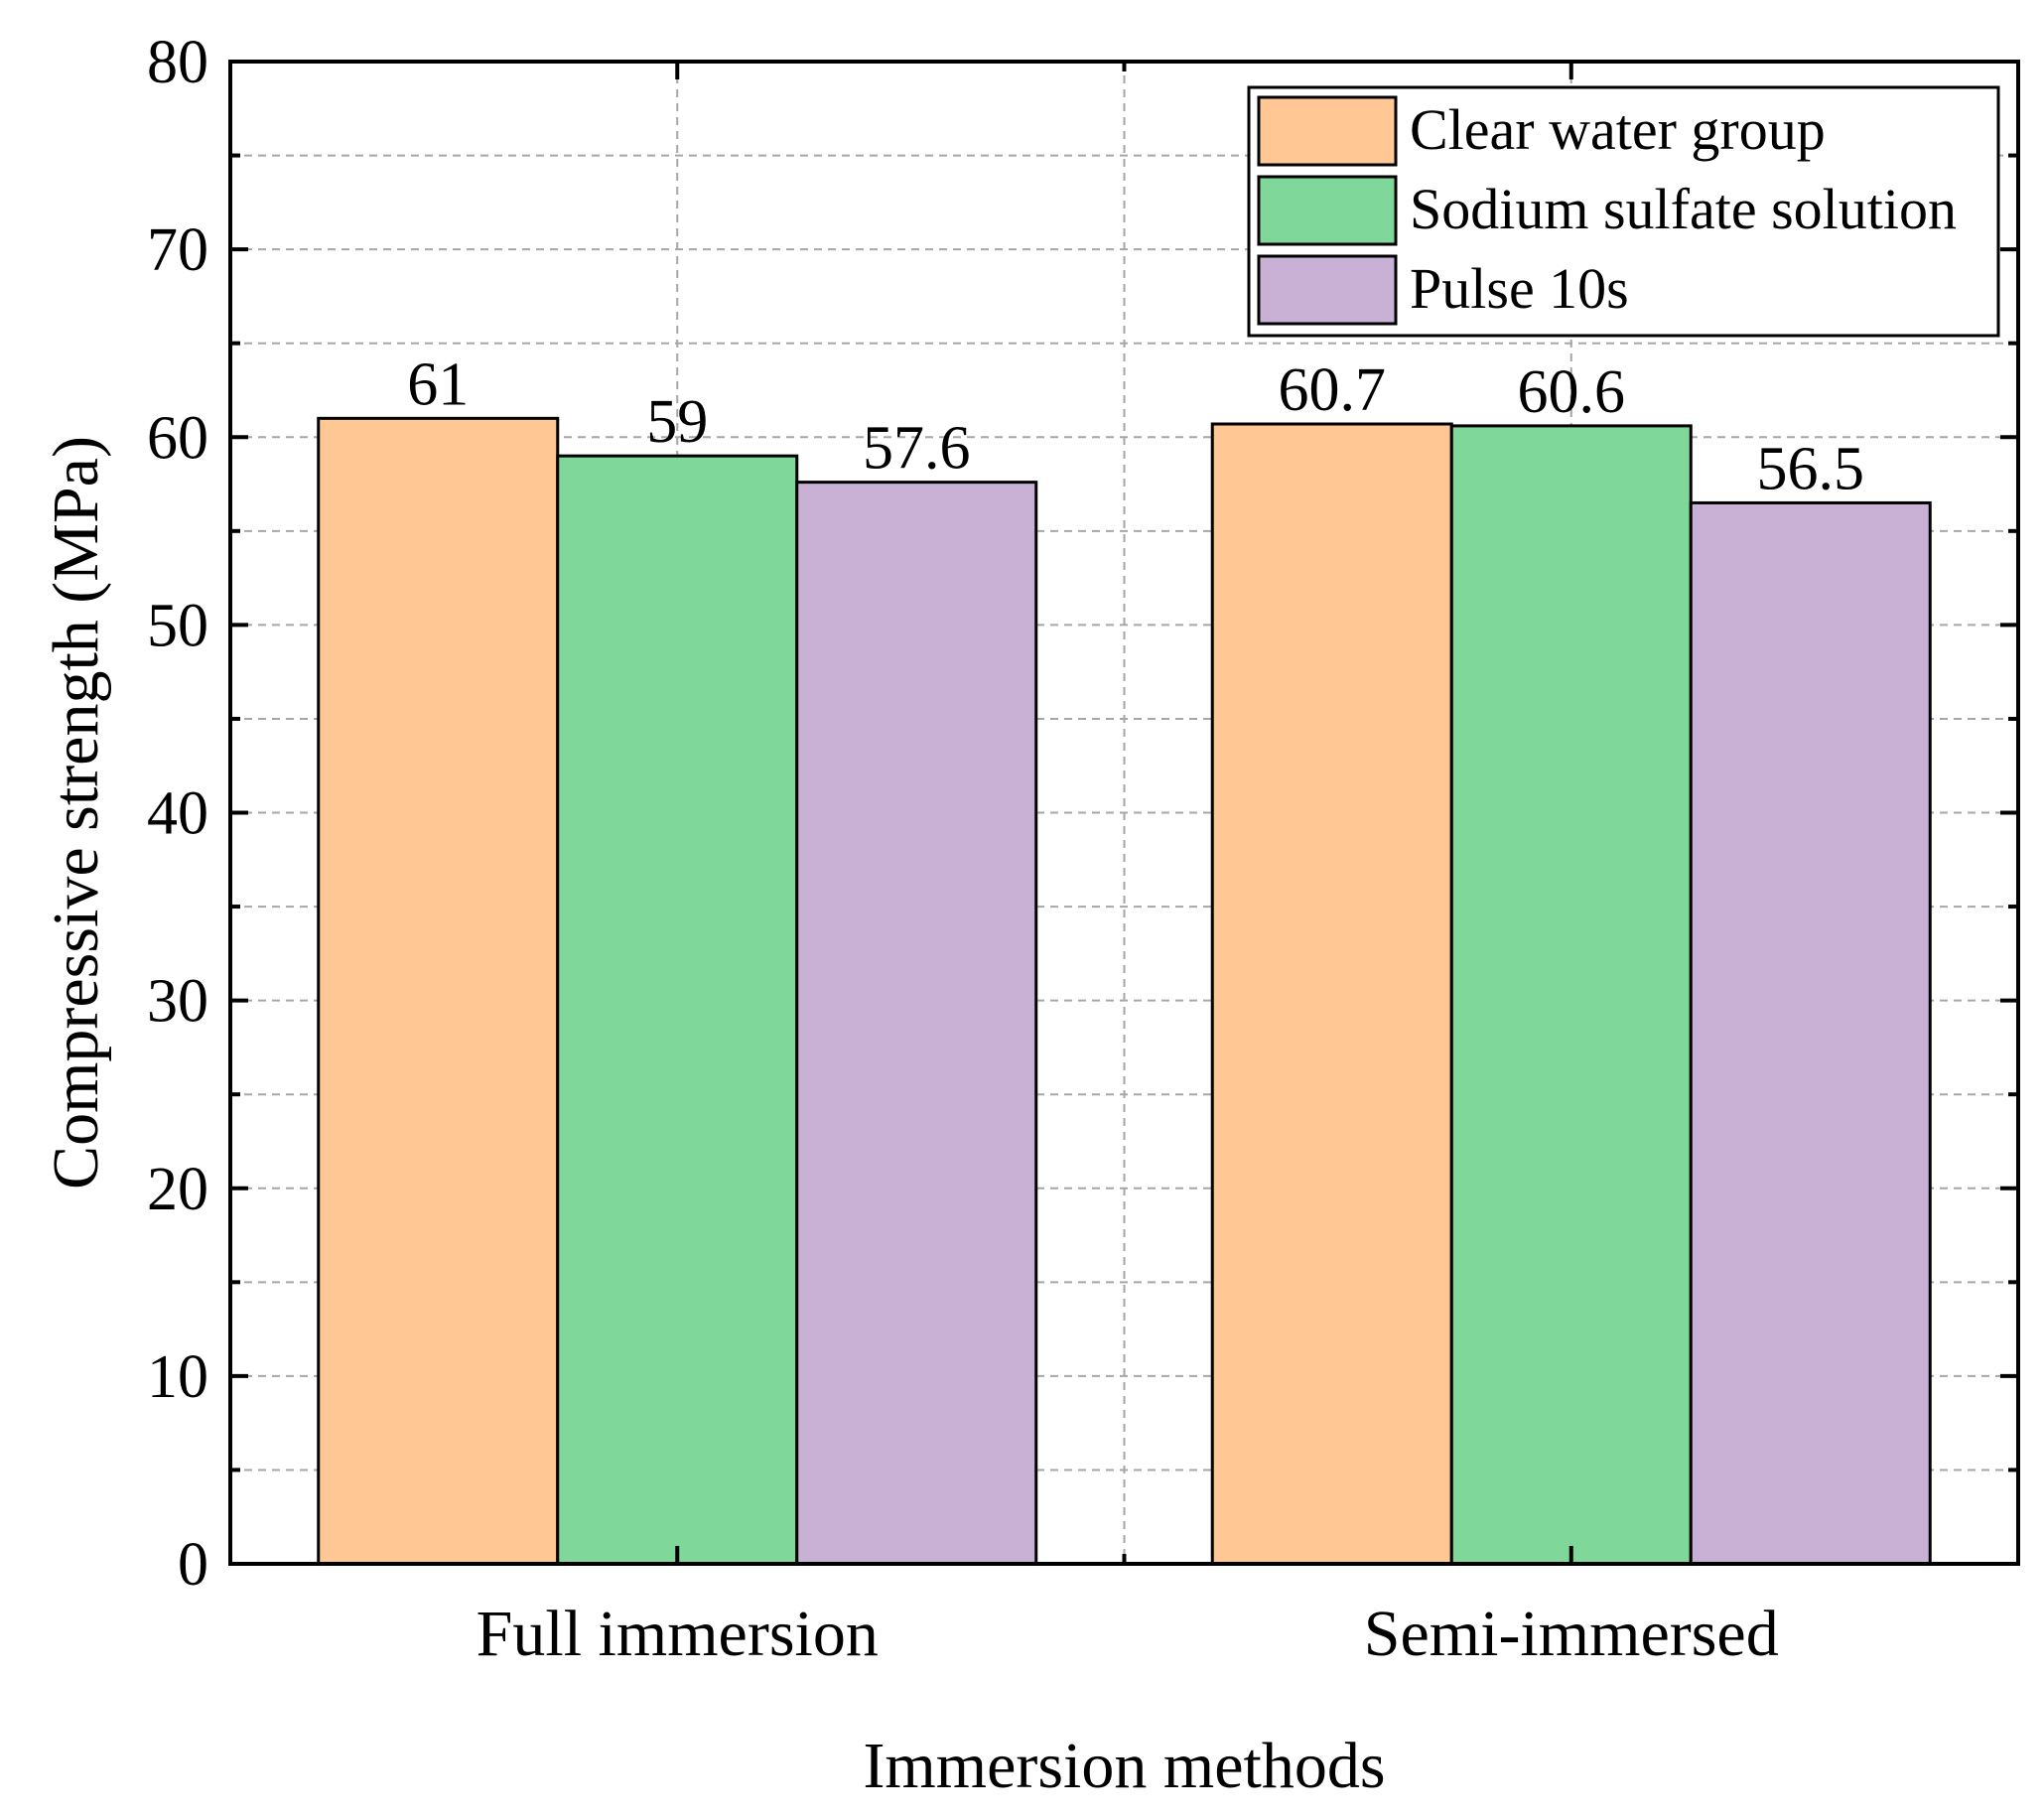 This screenshot has width=2044, height=1820. What do you see at coordinates (1124, 1766) in the screenshot?
I see `x-axis-title: Immersion methods` at bounding box center [1124, 1766].